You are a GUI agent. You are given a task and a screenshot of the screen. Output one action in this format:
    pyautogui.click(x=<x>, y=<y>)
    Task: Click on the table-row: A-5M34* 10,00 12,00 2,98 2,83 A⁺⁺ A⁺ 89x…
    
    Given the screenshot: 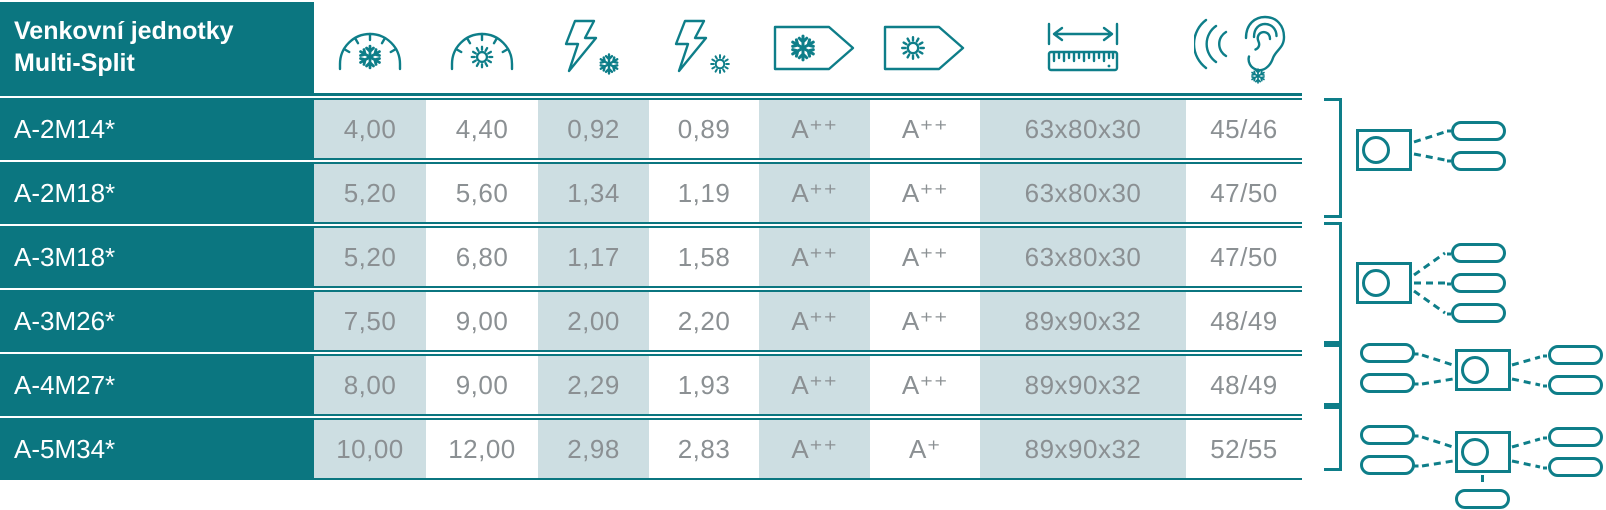 What is the action you would take?
    pyautogui.click(x=651, y=449)
    